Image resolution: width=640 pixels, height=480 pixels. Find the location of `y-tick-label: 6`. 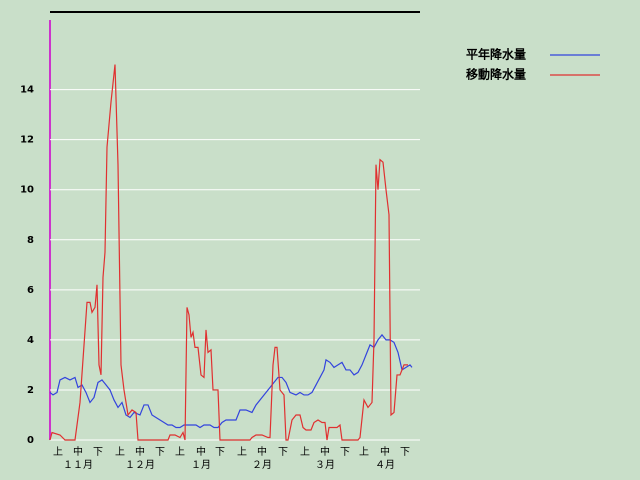

y-tick-label: 6 is located at coordinates (30, 290).